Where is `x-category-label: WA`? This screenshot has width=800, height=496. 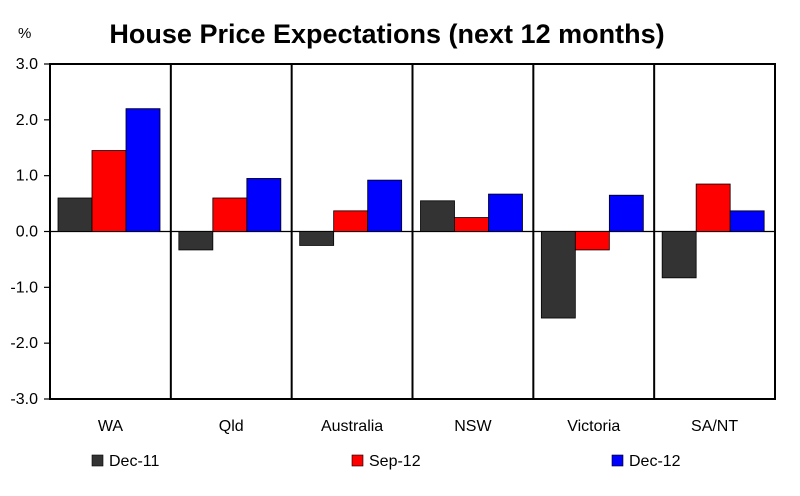 x-category-label: WA is located at coordinates (111, 426).